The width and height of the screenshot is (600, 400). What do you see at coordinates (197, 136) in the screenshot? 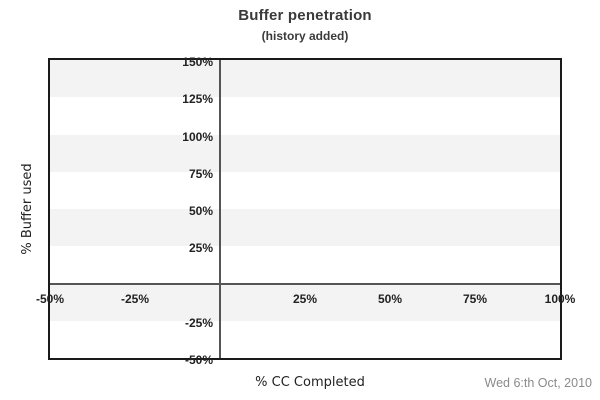
I see `y-tick-label: 100%` at bounding box center [197, 136].